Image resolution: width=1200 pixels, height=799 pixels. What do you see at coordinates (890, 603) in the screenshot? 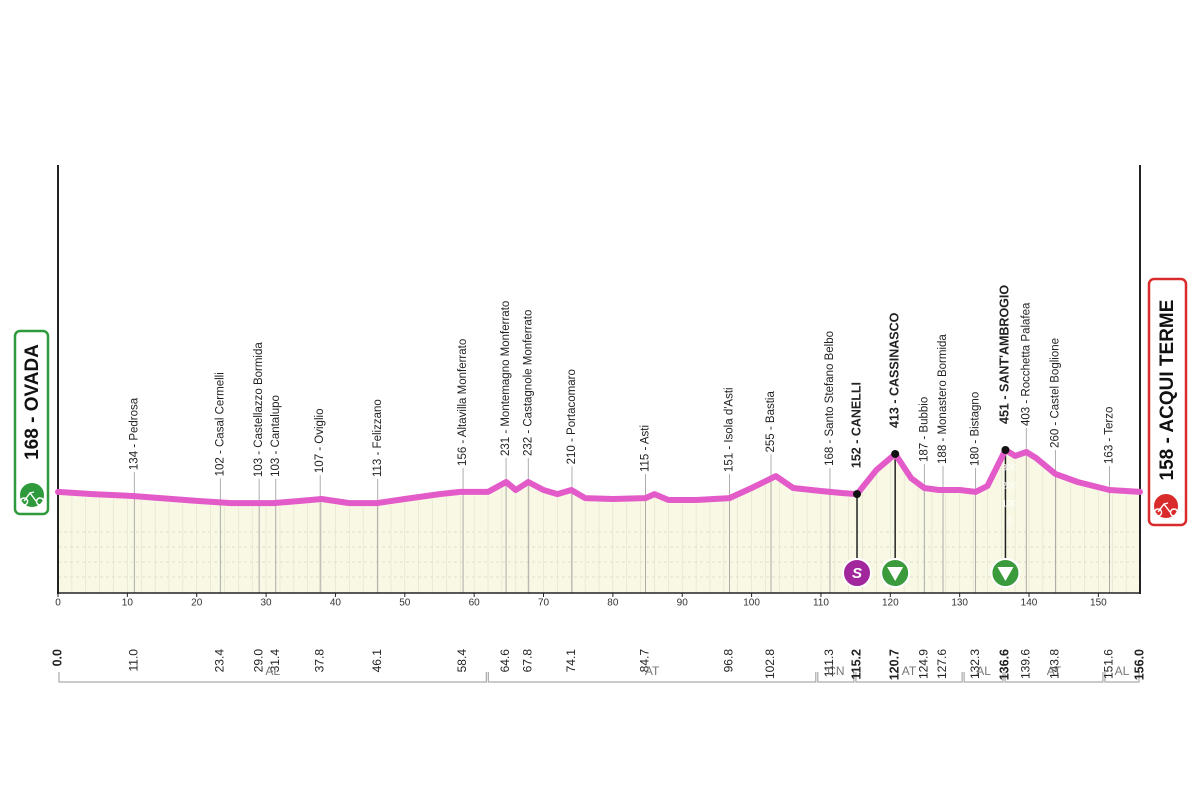
I see `x-tick-label: 120` at bounding box center [890, 603].